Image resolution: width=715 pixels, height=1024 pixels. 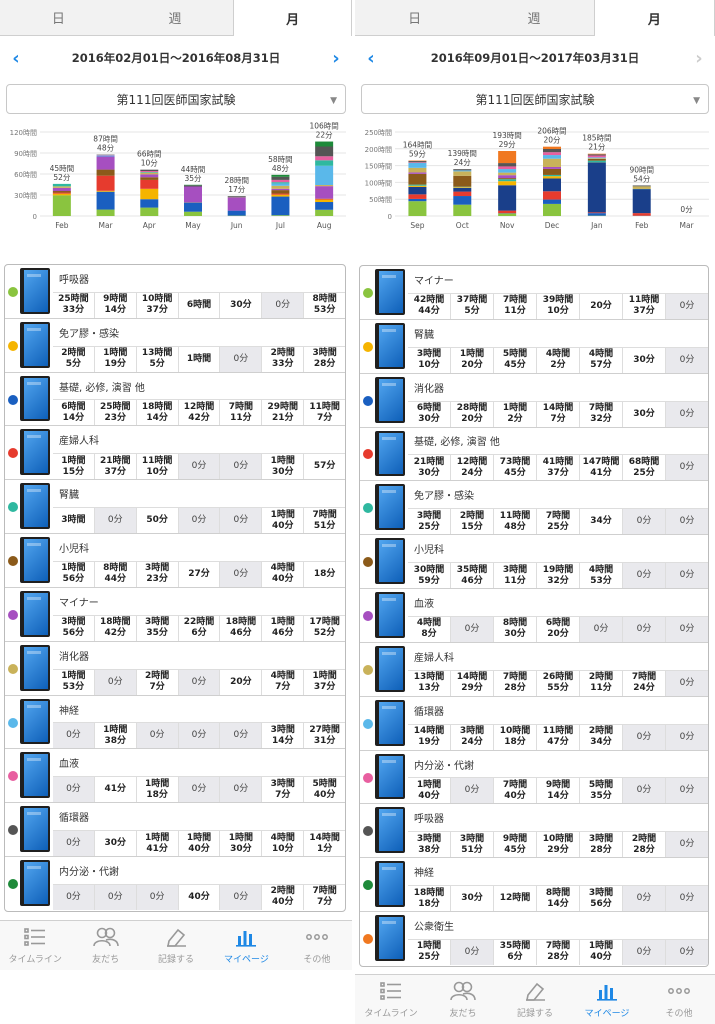 What do you see at coordinates (534, 939) in the screenshot?
I see `subject-row: 公衆衛生 1時間 25分 0分 35時間 6分 7時間 28分 1時間 40分 0分 0分` at bounding box center [534, 939].